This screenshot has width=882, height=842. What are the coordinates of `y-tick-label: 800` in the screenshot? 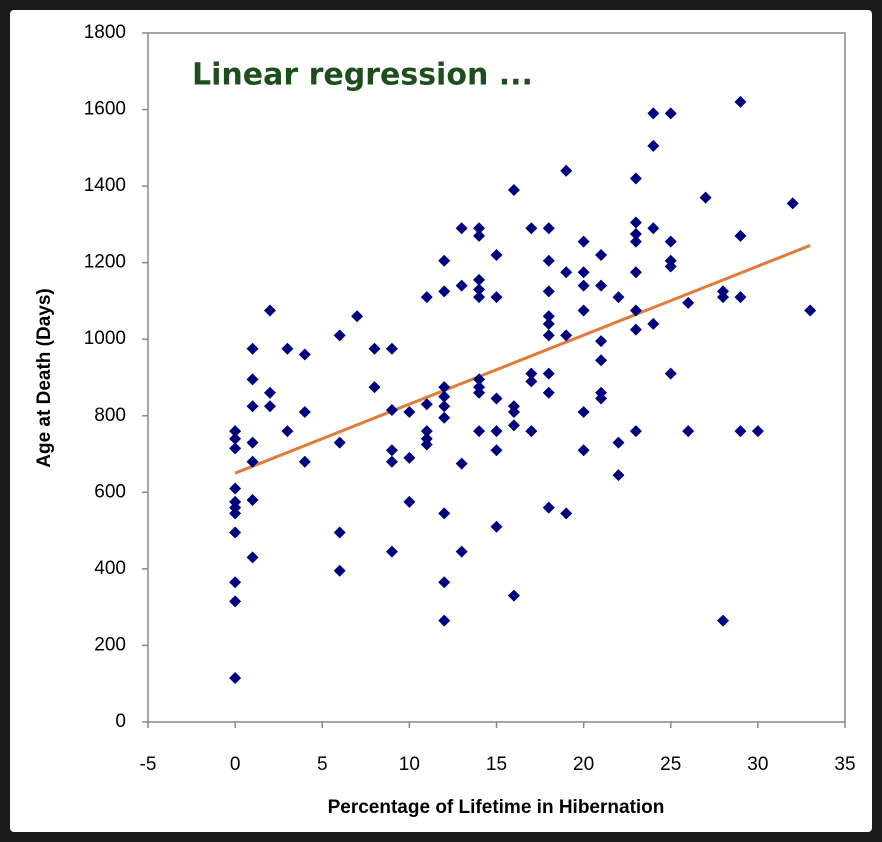 It's located at (110, 415).